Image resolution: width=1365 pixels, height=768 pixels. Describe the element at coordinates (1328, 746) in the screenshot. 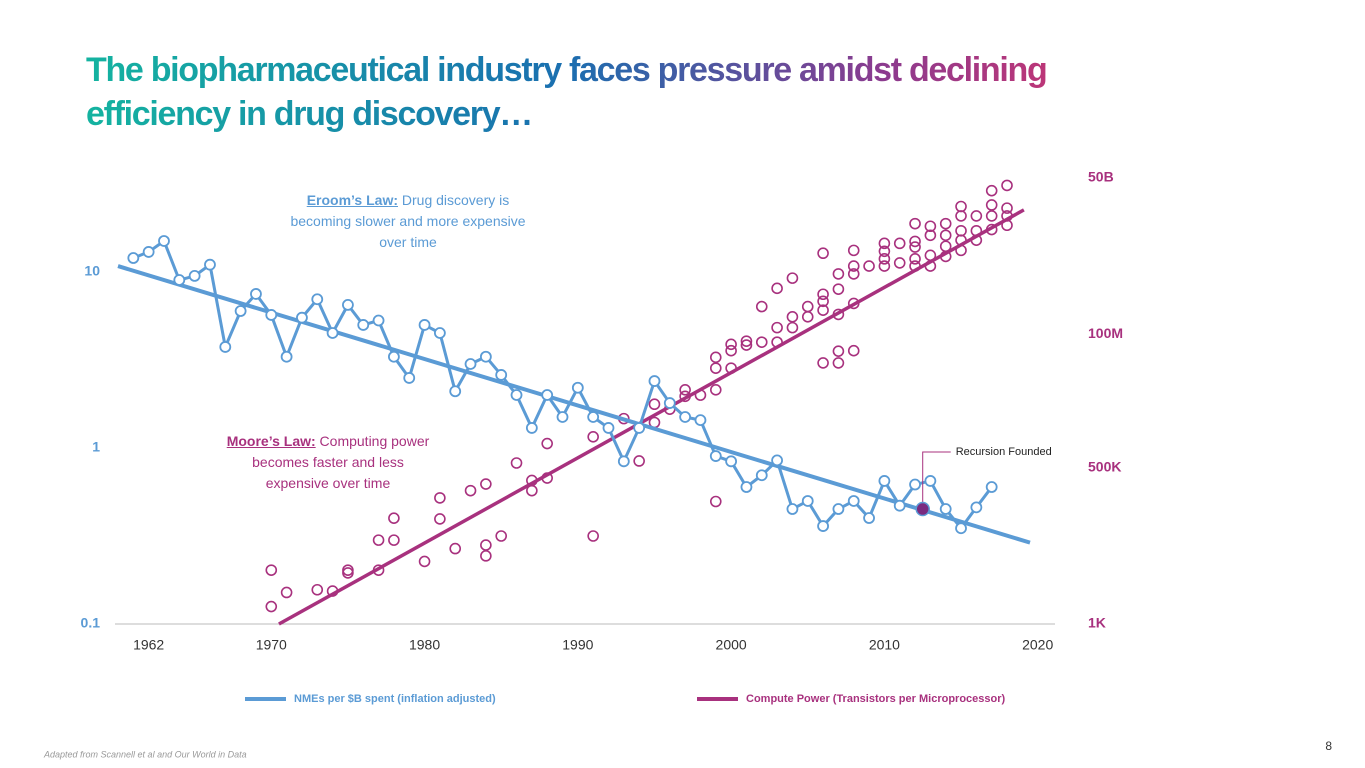

I see `page-number: 8` at that location.